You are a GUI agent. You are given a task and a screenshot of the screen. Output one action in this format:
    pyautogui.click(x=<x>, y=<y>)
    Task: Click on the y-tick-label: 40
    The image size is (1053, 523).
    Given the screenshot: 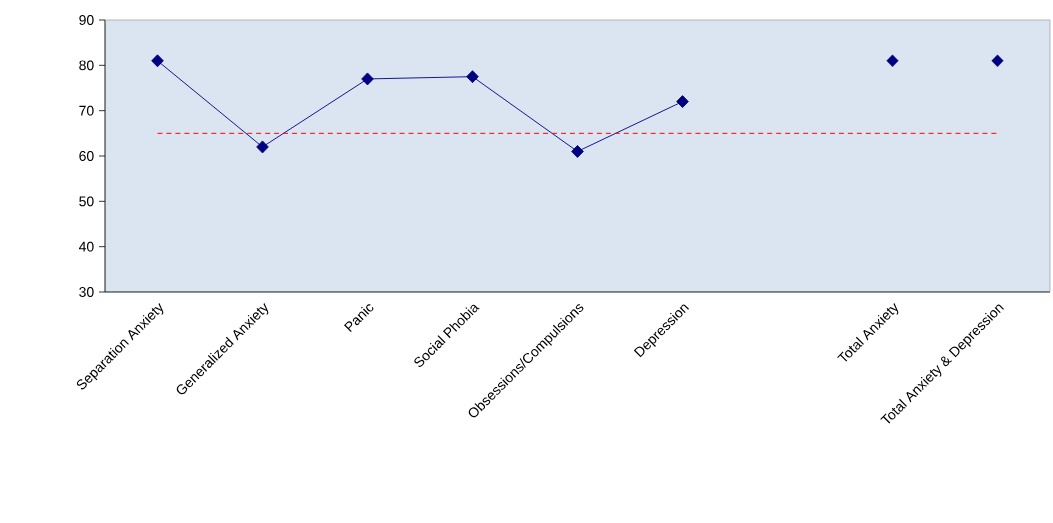 What is the action you would take?
    pyautogui.click(x=86, y=246)
    